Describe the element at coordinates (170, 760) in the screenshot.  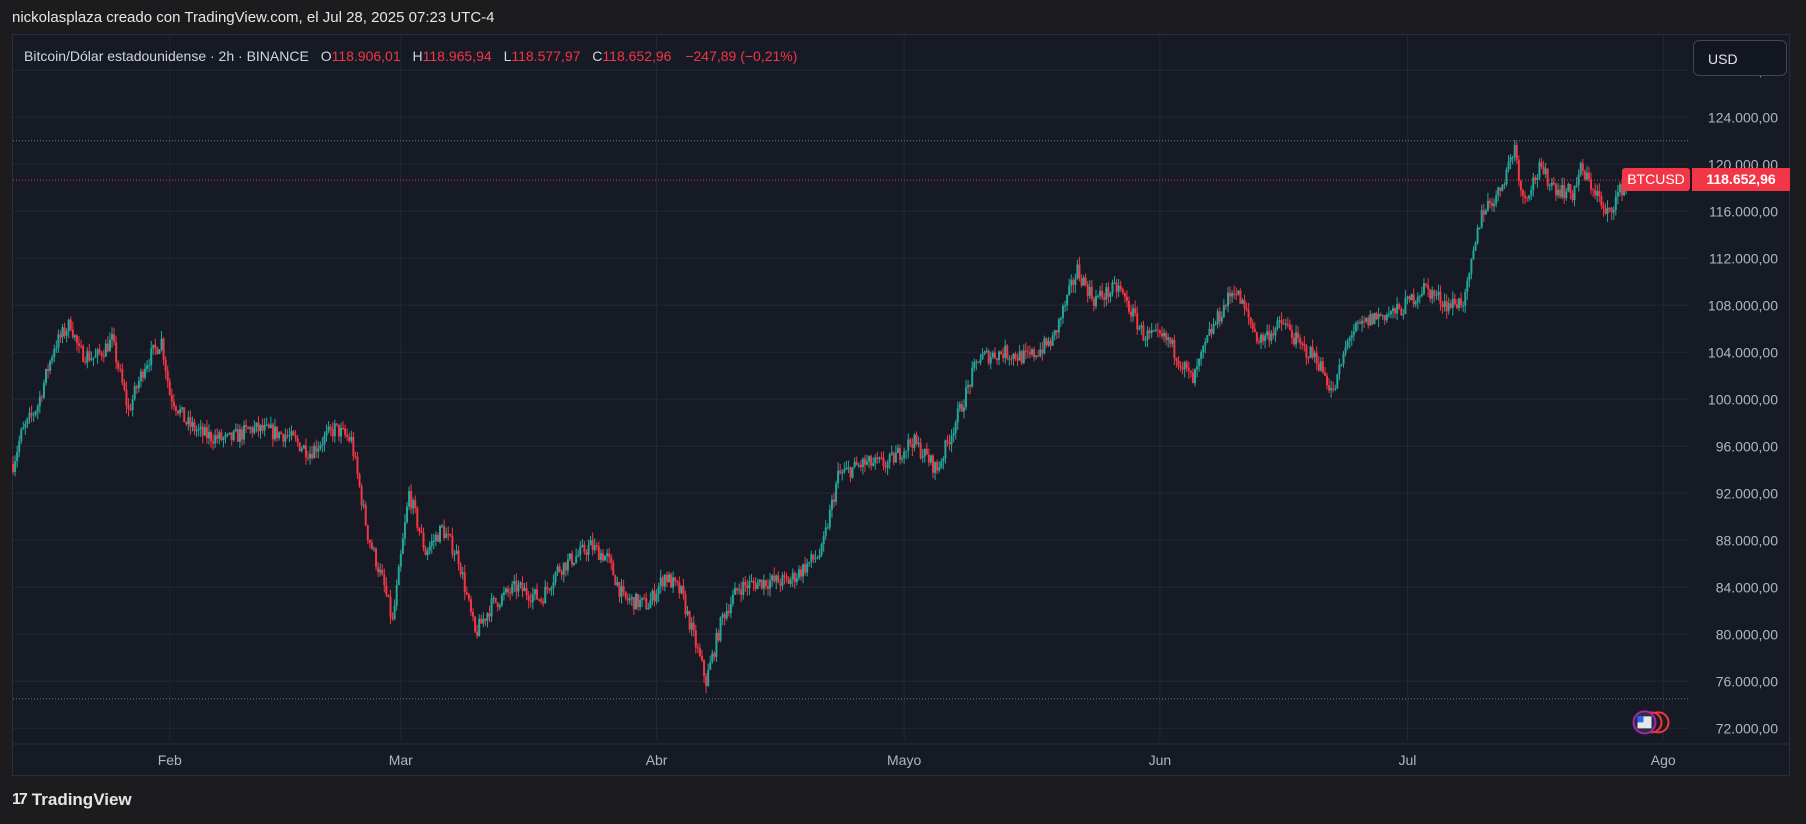
I see `x-tick-label: Feb` at that location.